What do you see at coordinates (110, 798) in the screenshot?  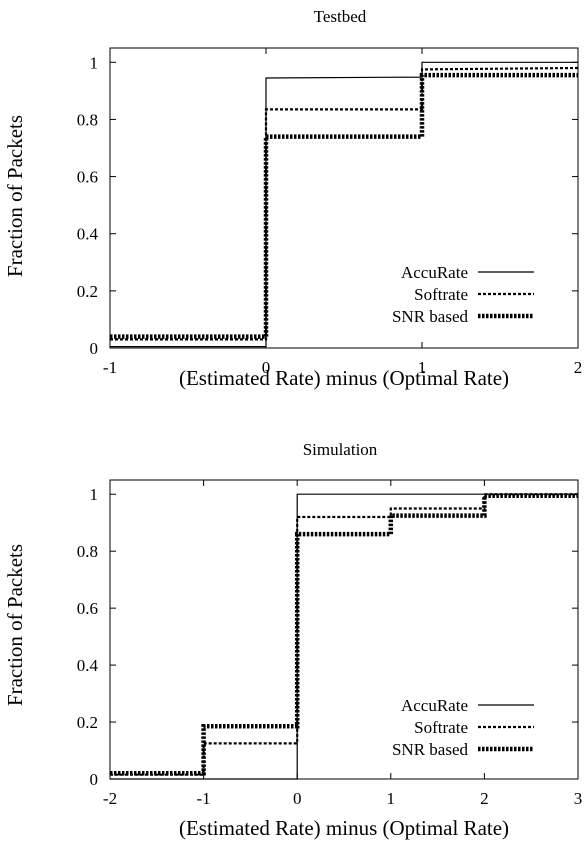 I see `x-tick-label: -2` at bounding box center [110, 798].